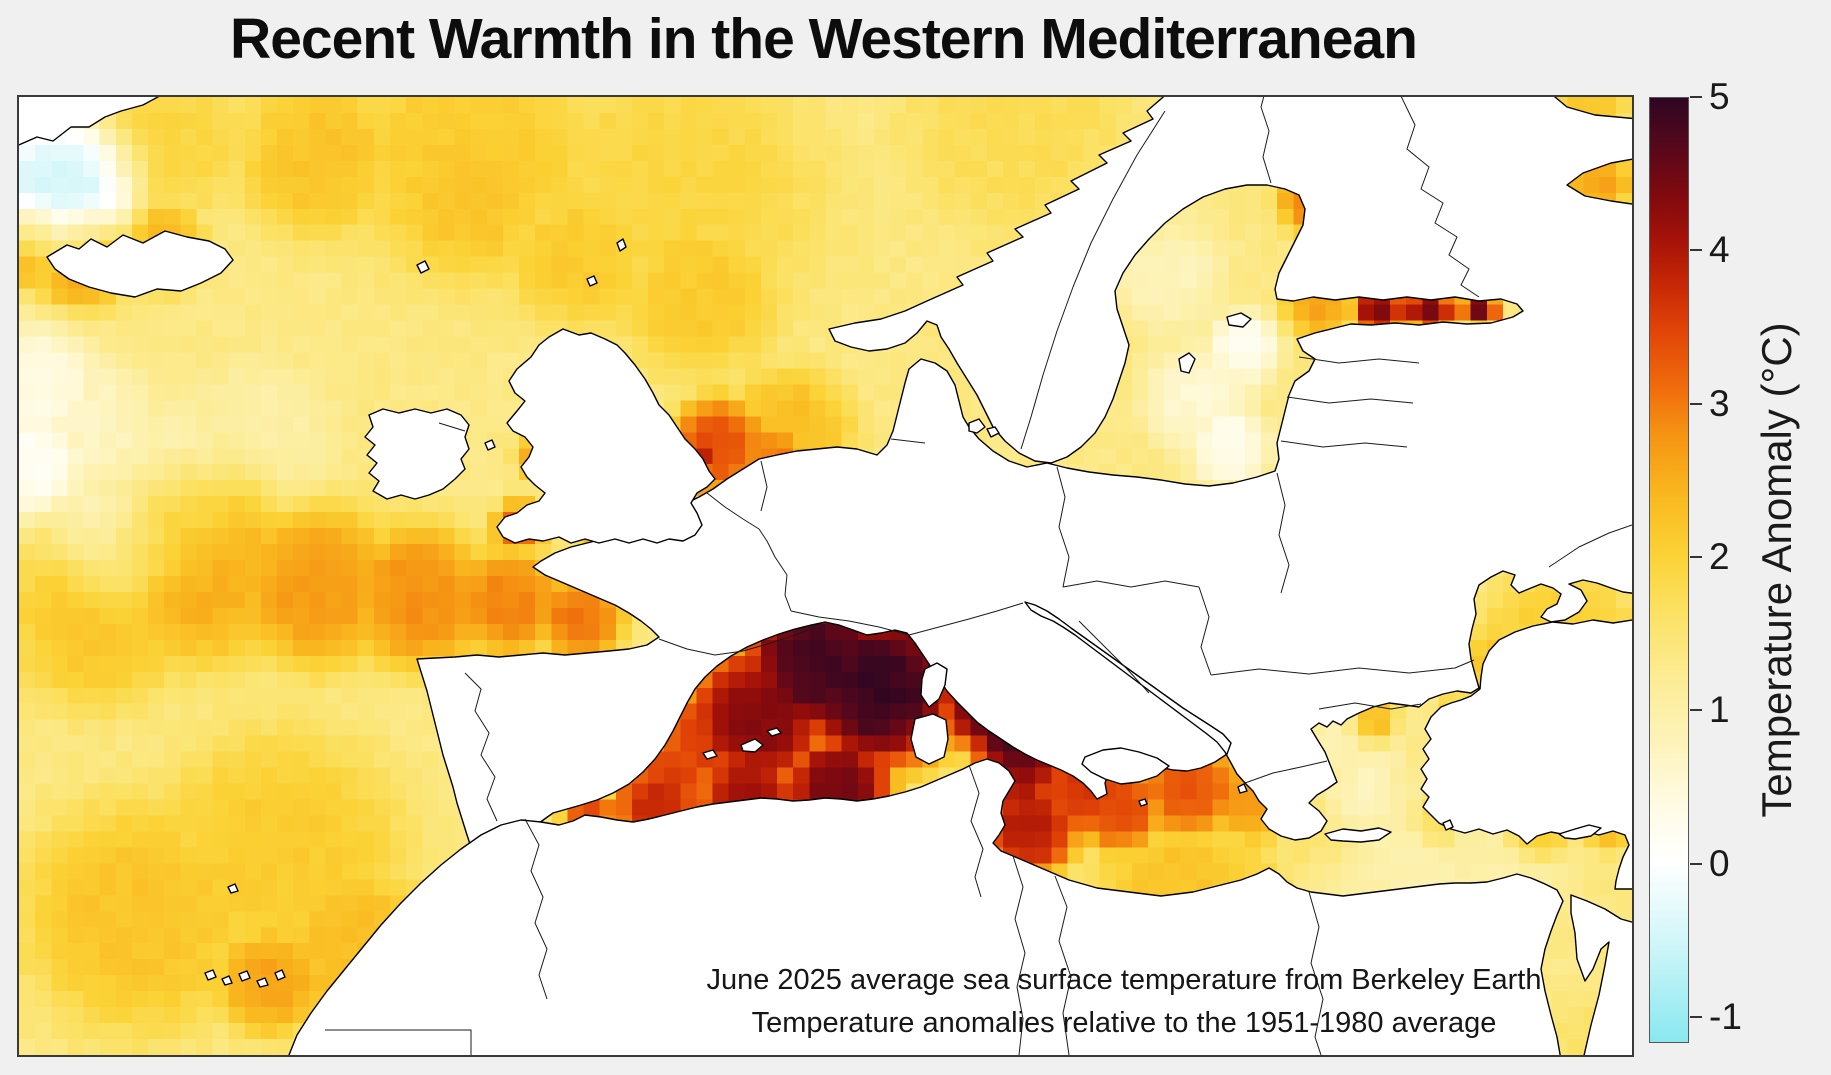  I want to click on border-ukraine-russia, so click(1590, 546).